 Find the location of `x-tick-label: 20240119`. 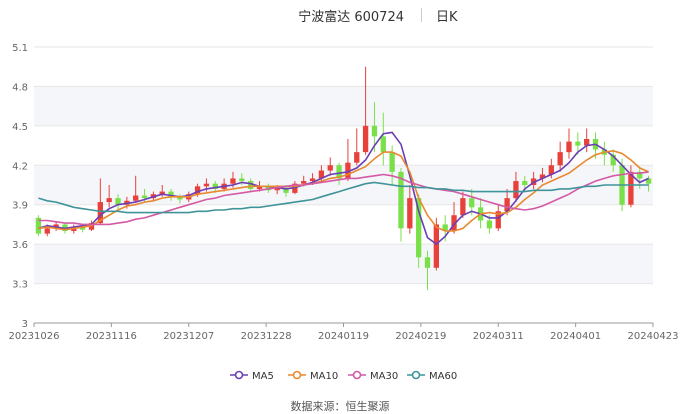

x-tick-label: 20240119 is located at coordinates (343, 336).